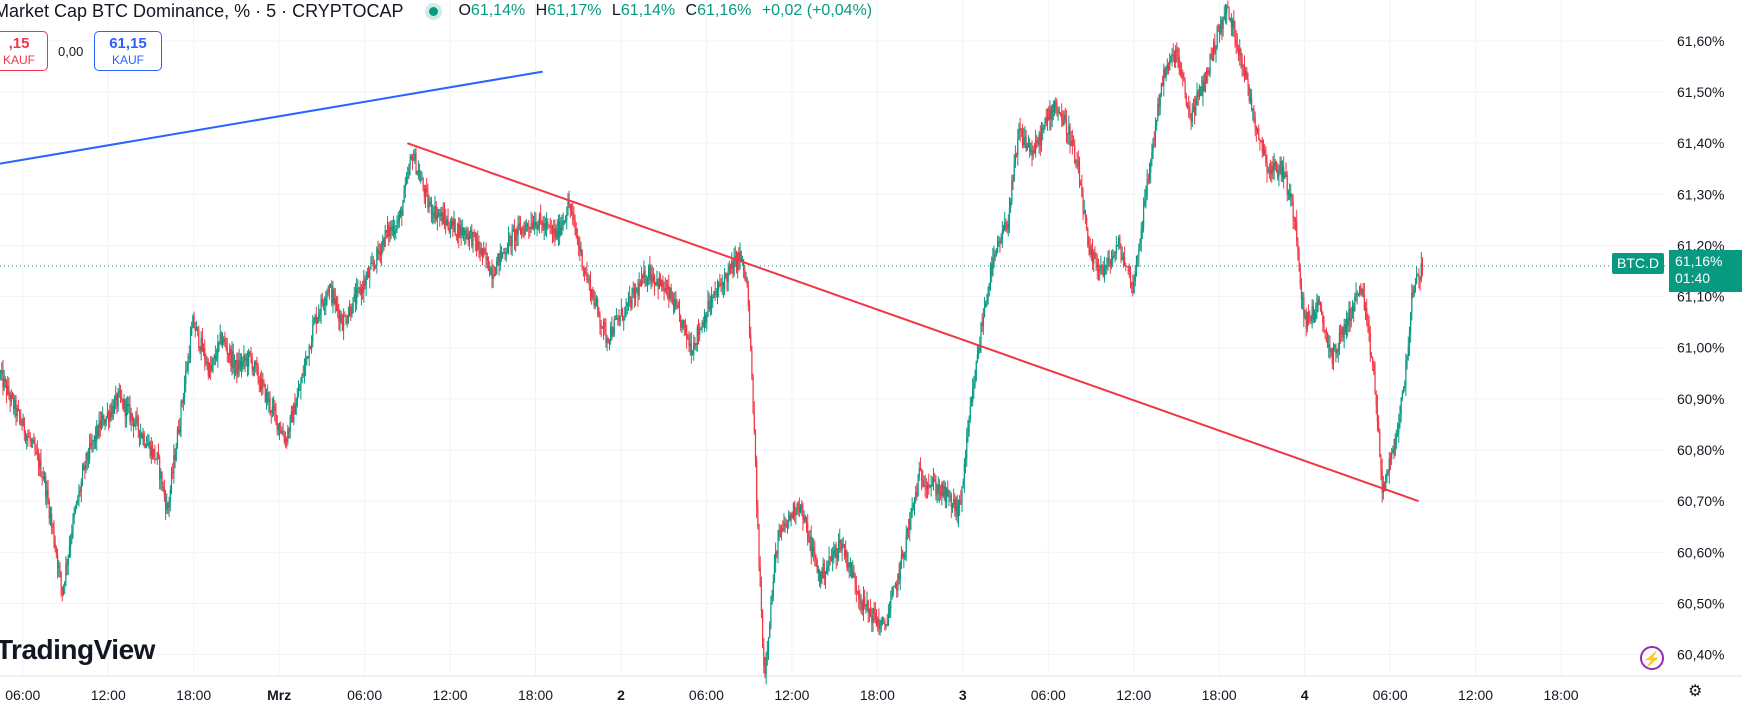  Describe the element at coordinates (1652, 658) in the screenshot. I see `lightning-icon: ⚡` at that location.